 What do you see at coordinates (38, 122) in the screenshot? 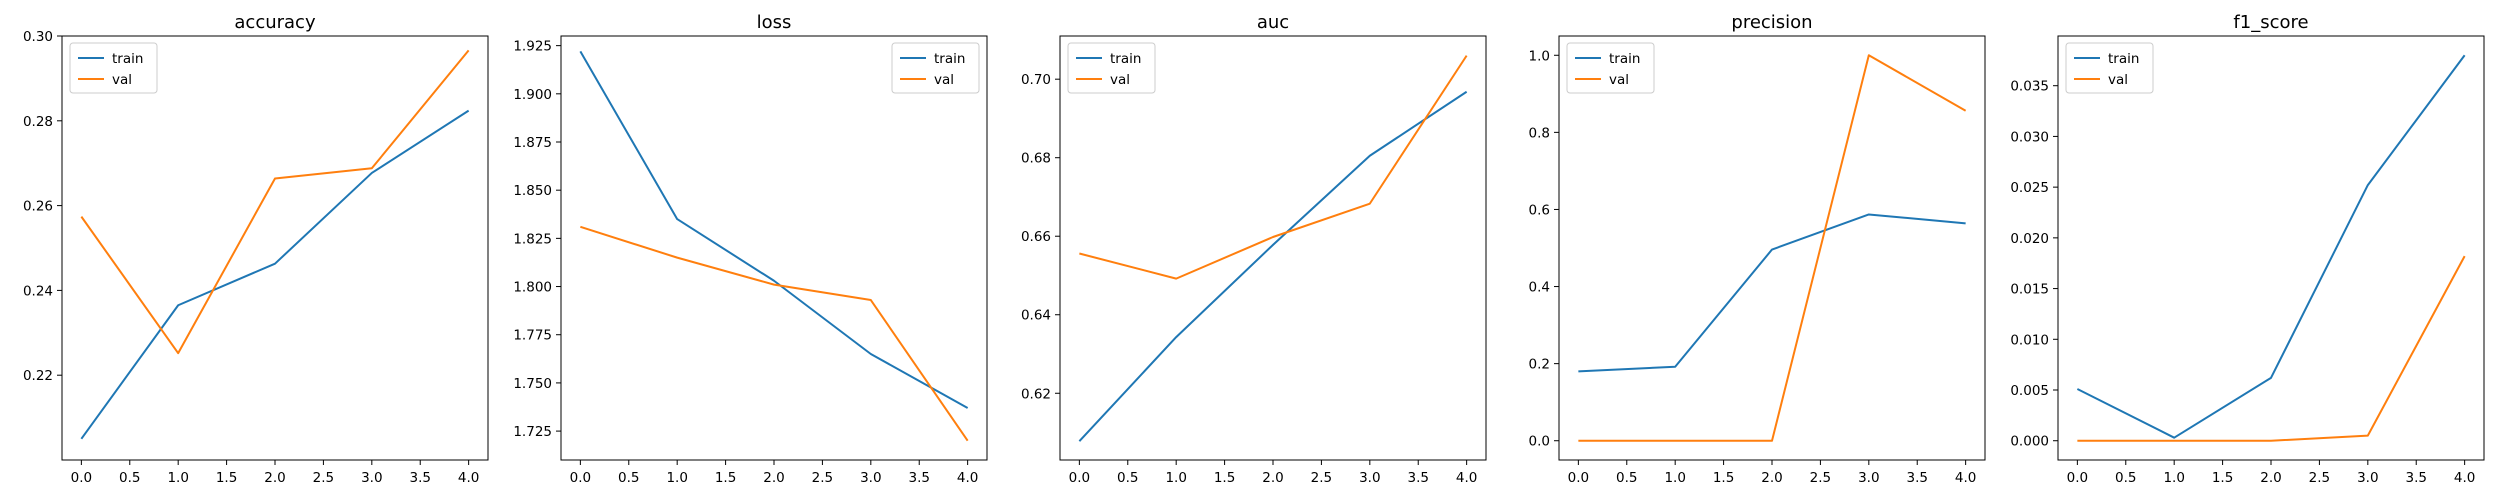
I see `y-tick-label: 0.28` at bounding box center [38, 122].